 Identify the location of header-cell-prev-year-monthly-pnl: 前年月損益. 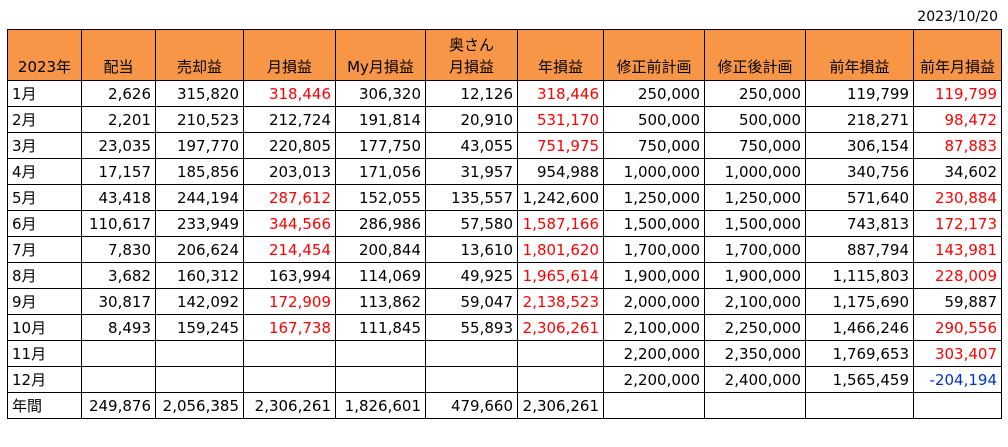
(957, 55).